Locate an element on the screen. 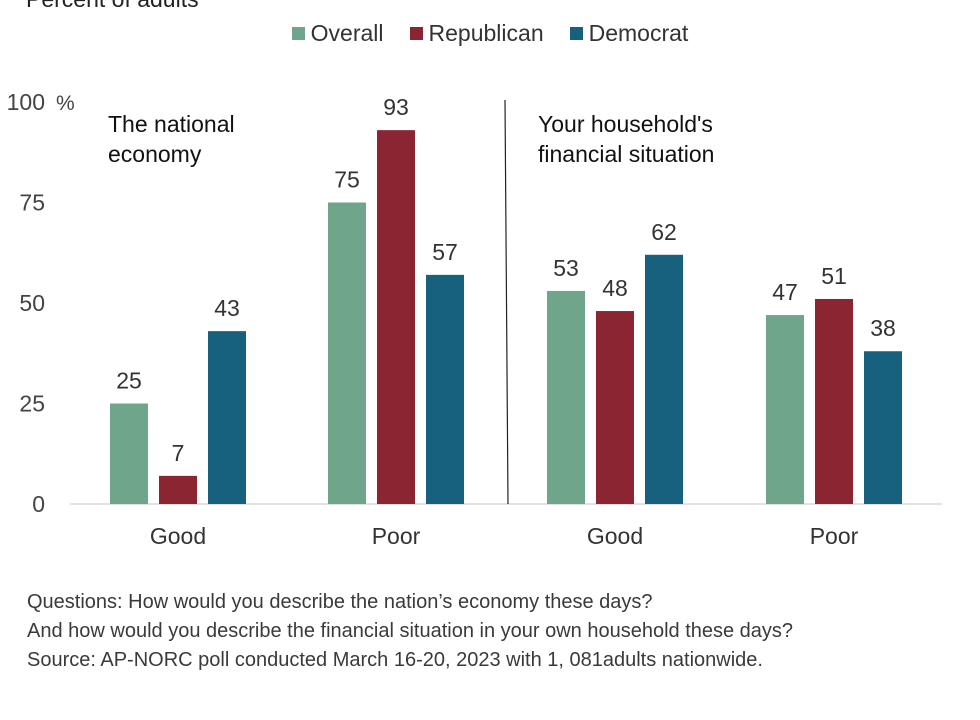  legend-item-democrat: Democrat is located at coordinates (629, 33).